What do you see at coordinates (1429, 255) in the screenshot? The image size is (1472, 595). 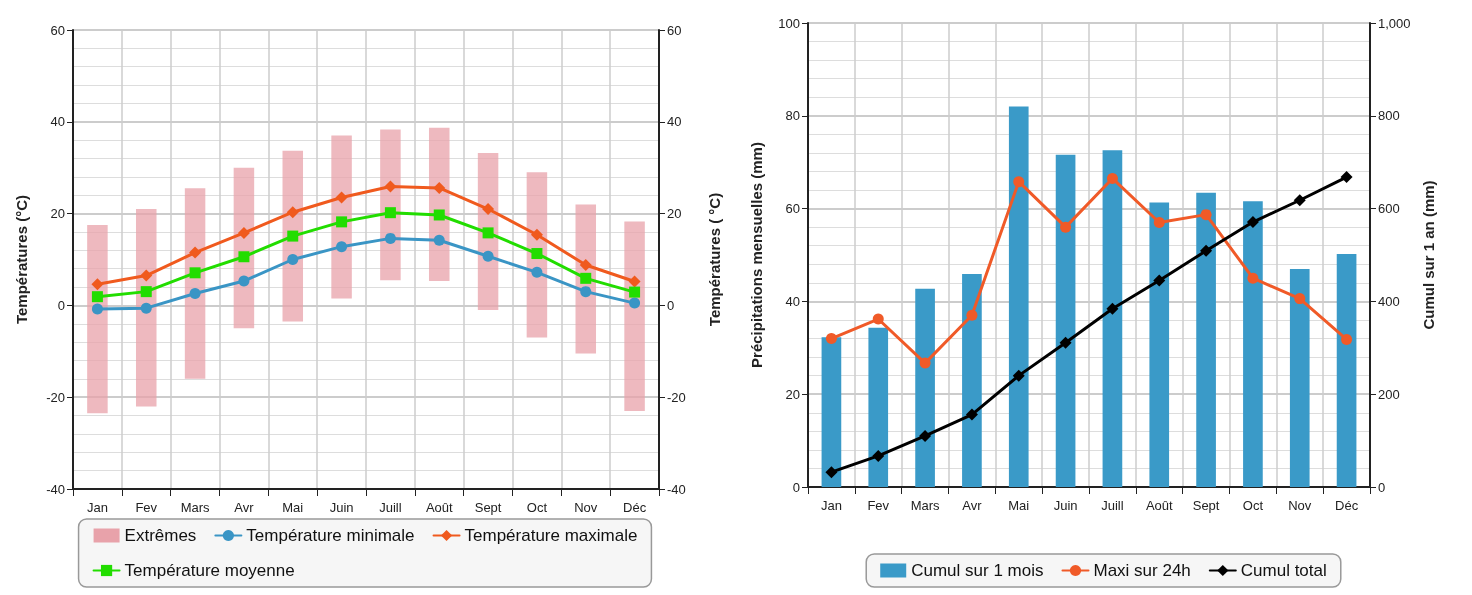 I see `y2-axis-title: Cumul sur 1 an (mm)` at bounding box center [1429, 255].